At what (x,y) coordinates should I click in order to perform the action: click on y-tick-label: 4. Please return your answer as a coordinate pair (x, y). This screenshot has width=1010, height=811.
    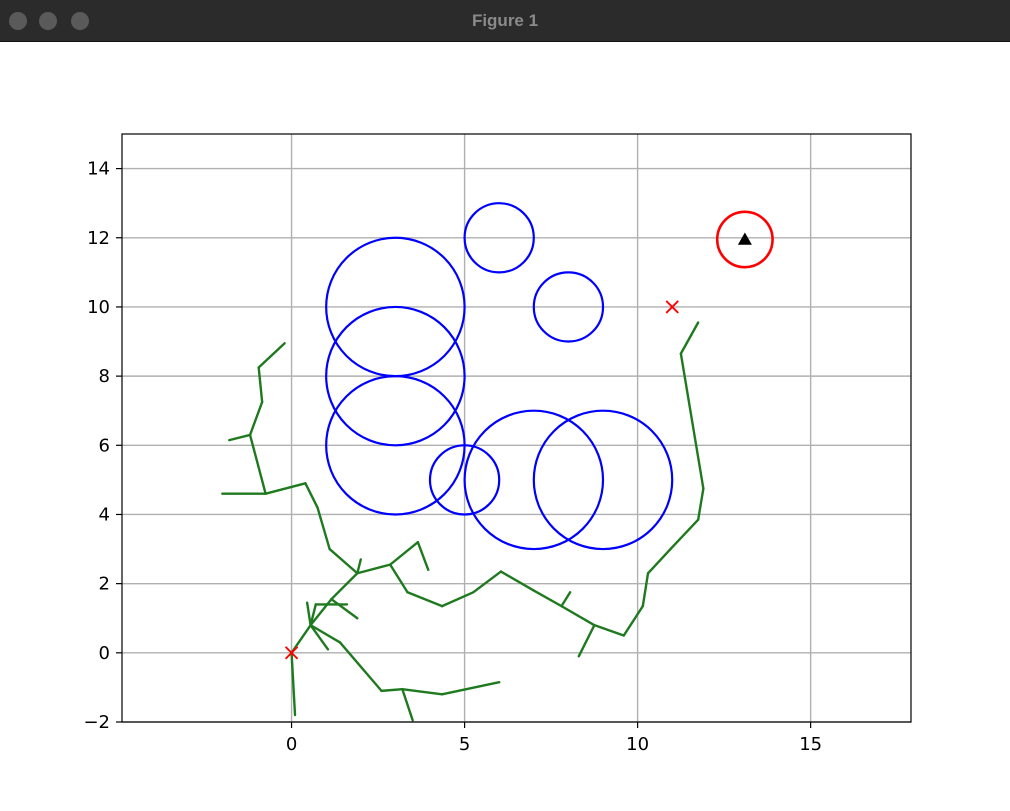
    Looking at the image, I should click on (104, 514).